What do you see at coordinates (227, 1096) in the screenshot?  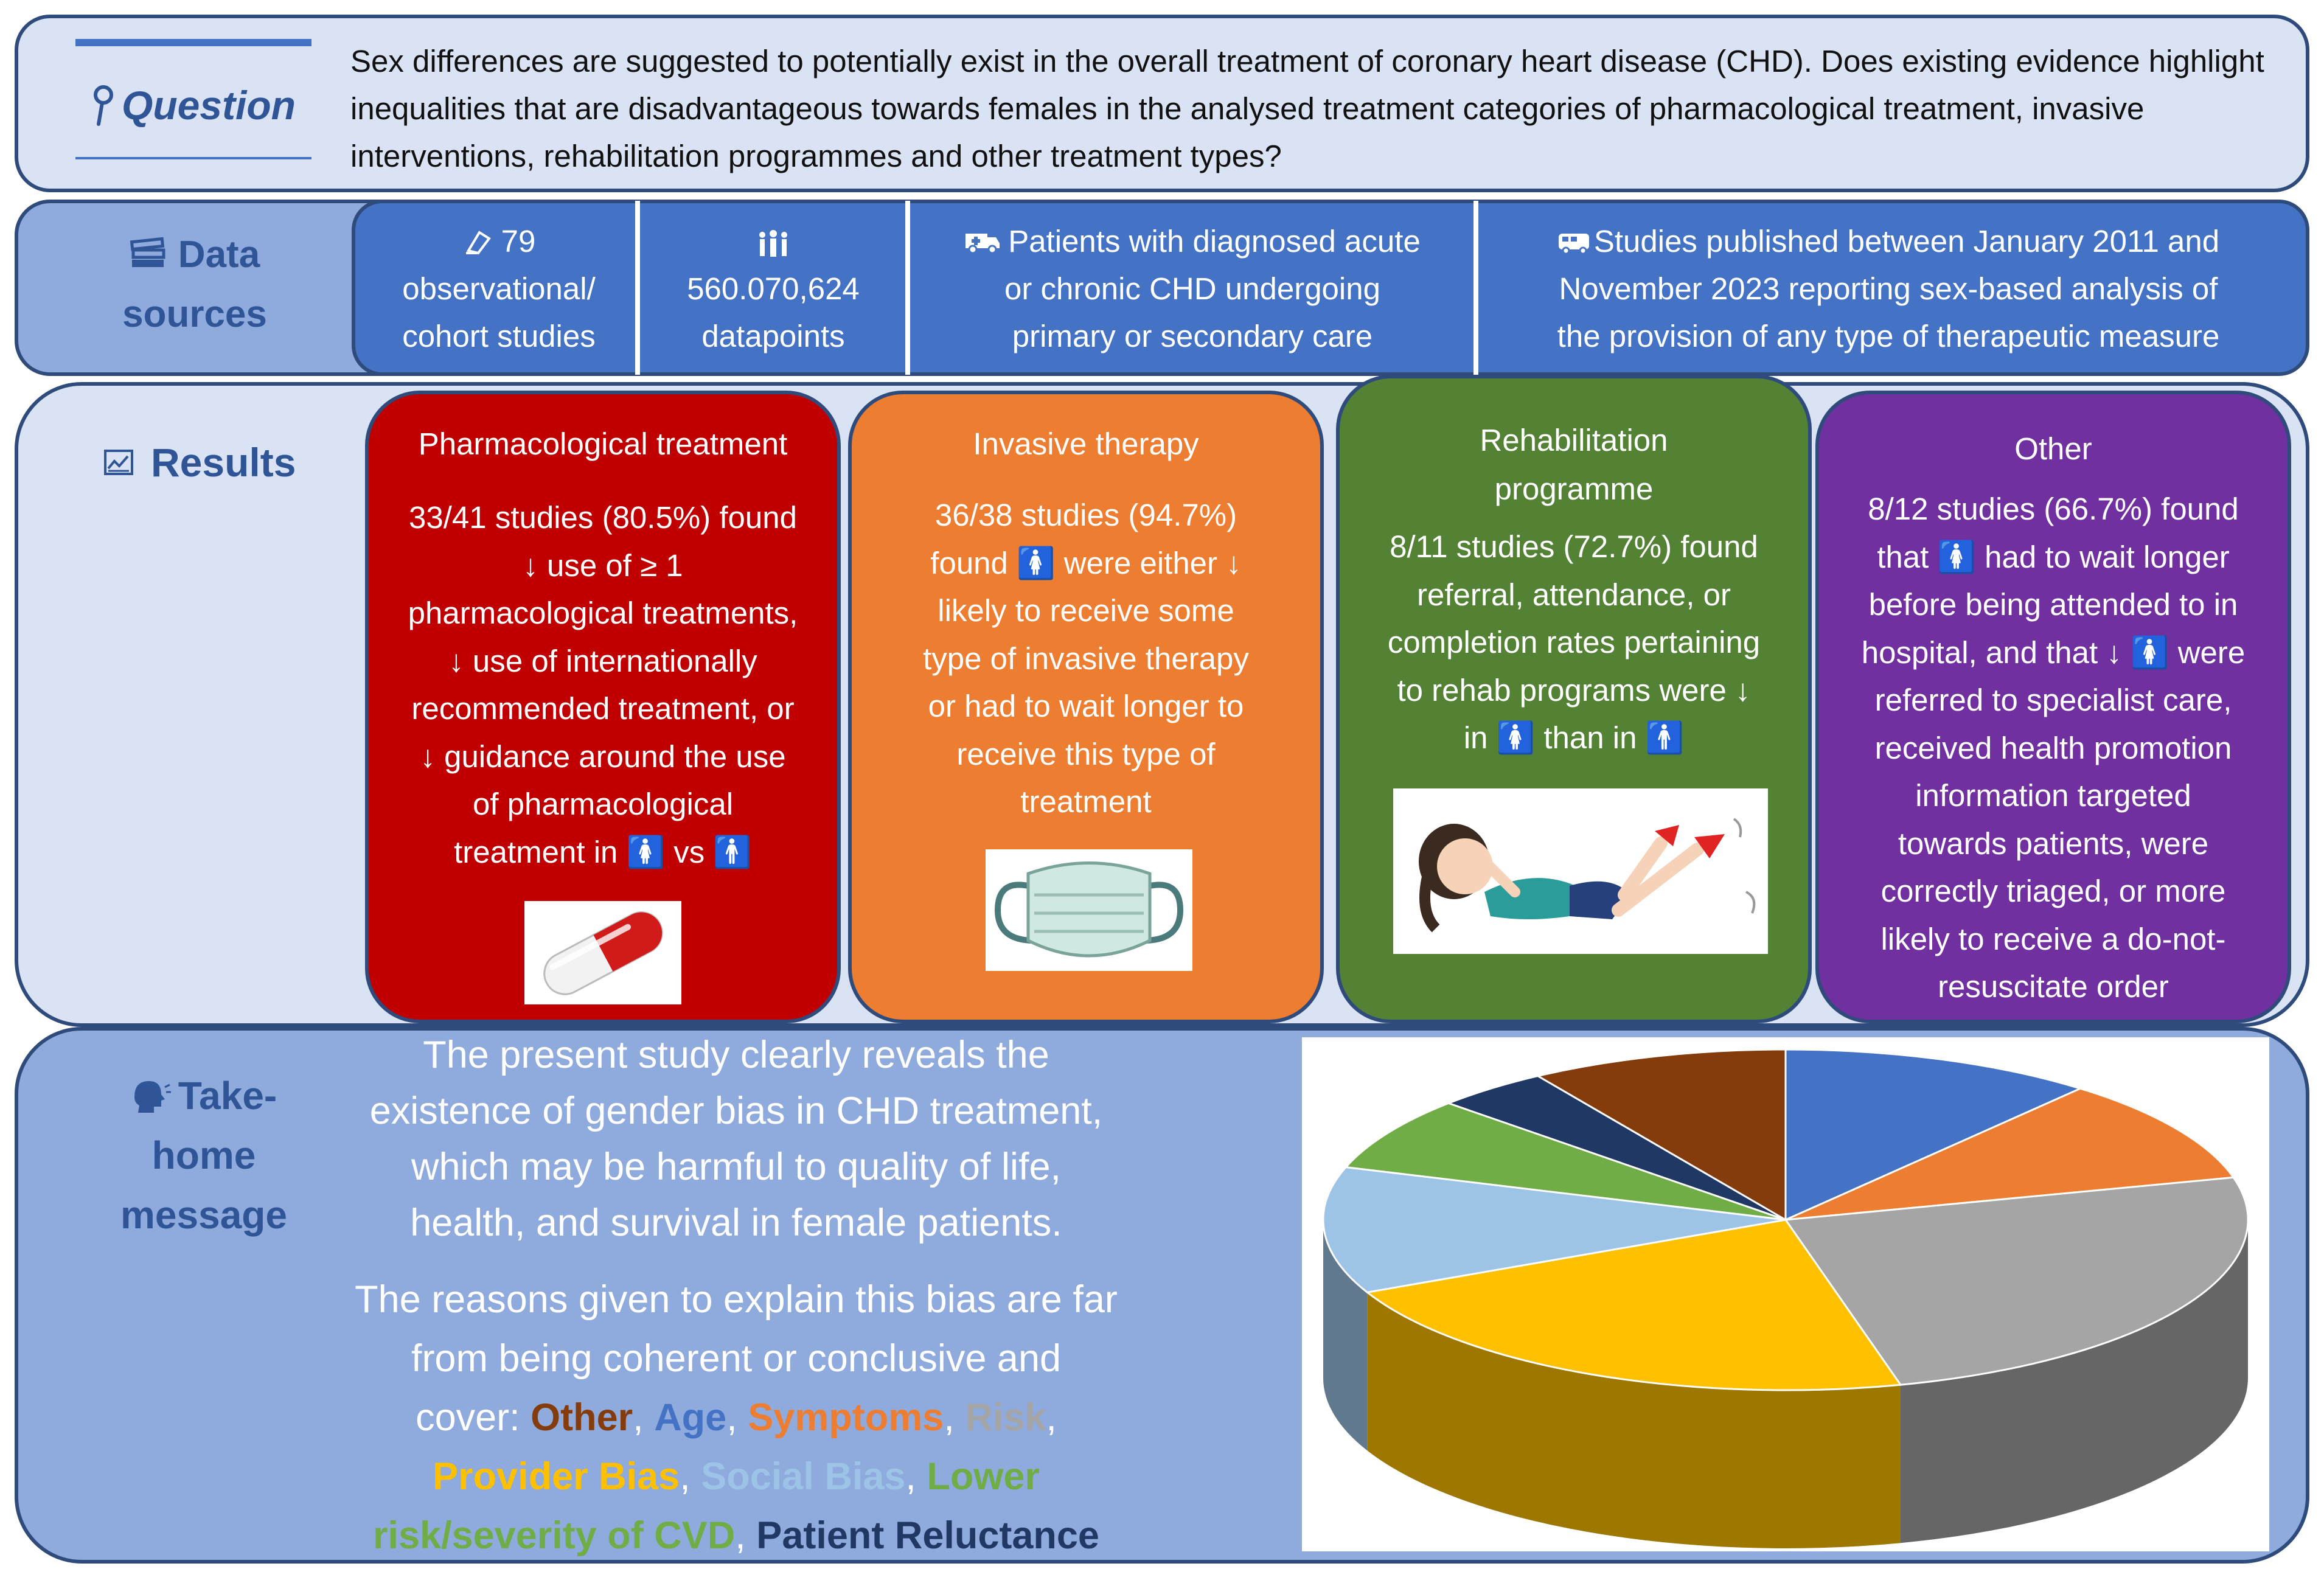 I see `take-home-label-line1: Take-` at bounding box center [227, 1096].